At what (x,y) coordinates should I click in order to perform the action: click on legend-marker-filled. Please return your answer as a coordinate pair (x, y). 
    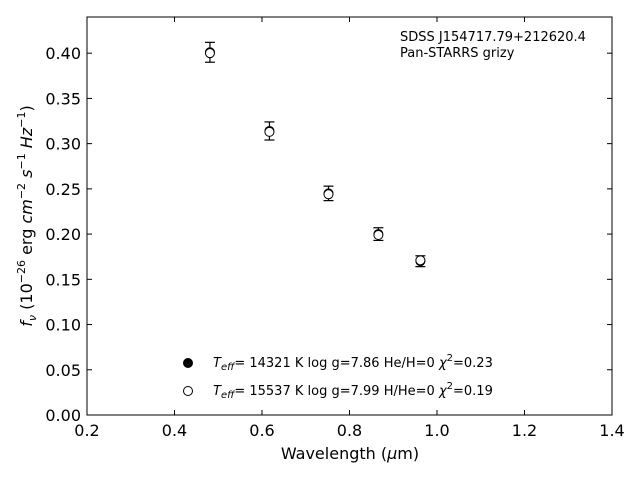
    Looking at the image, I should click on (188, 363).